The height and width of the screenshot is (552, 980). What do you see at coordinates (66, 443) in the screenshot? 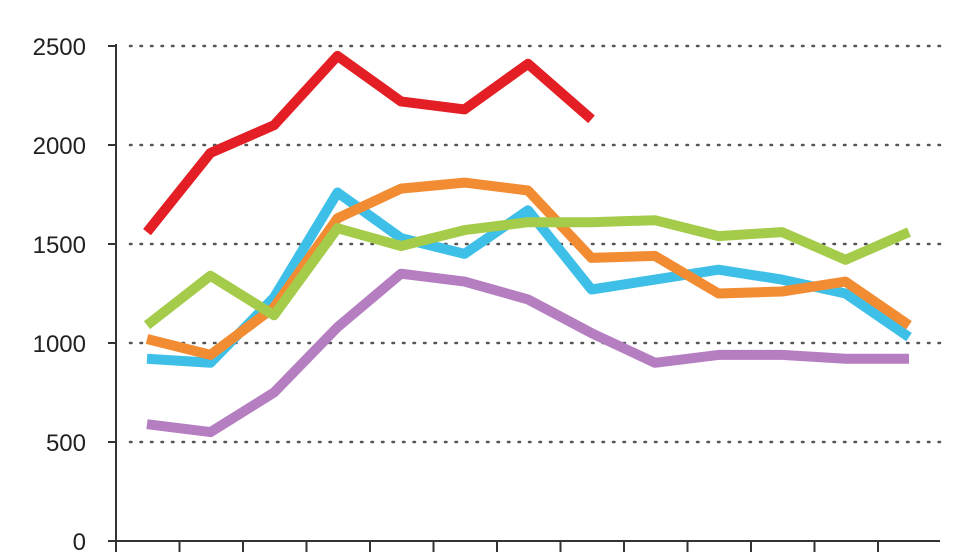
I see `y-tick-label: 500` at bounding box center [66, 443].